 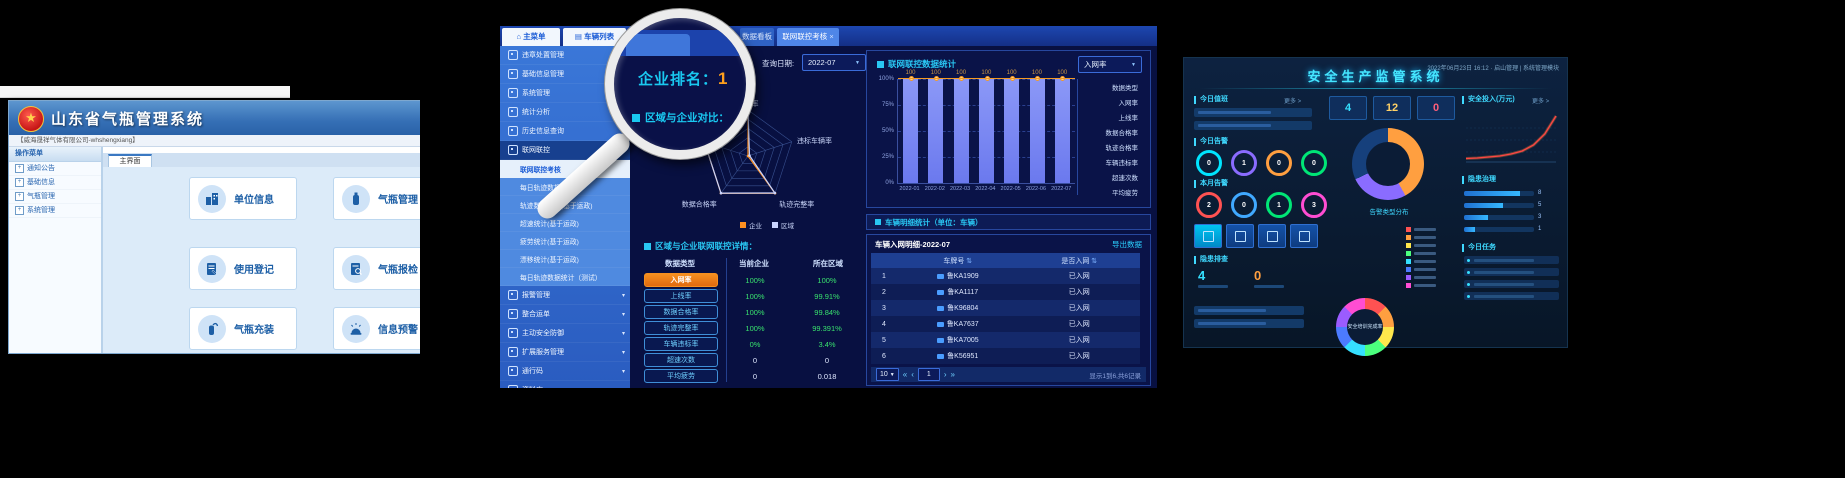 I want to click on sidebar-item: 扩展服务管理 ▾, so click(x=565, y=352).